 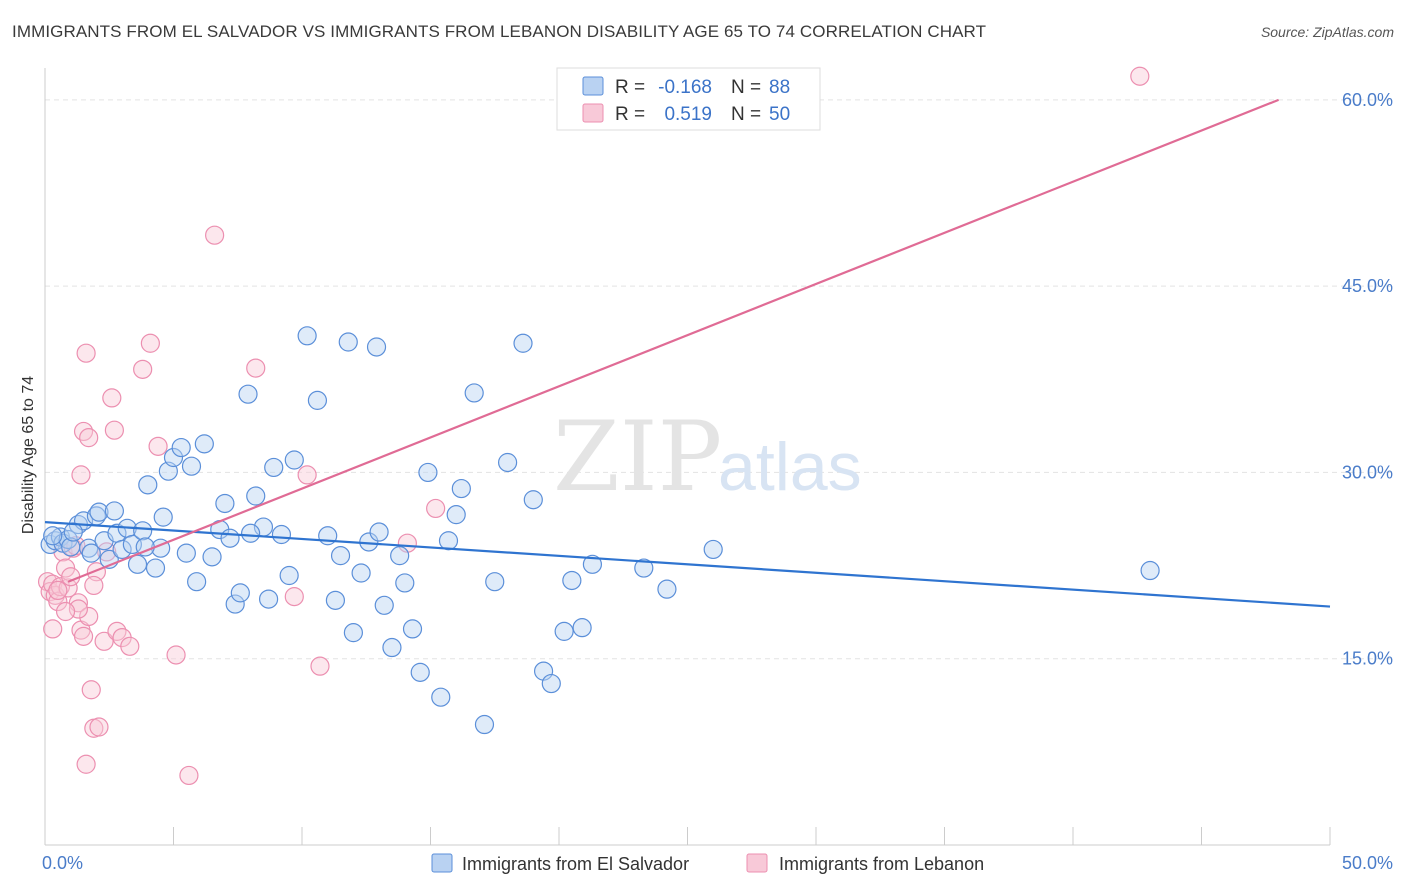 I want to click on y-tick-label-2: 45.0%, so click(x=1367, y=286).